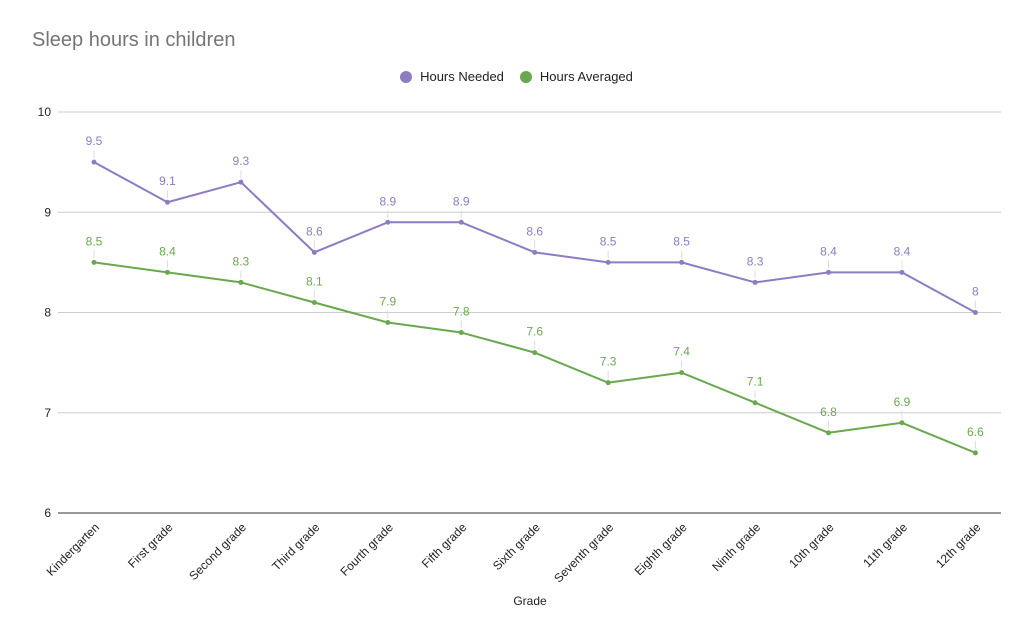 This screenshot has width=1033, height=639. I want to click on data-label-hours-averaged-12: 6.6, so click(975, 432).